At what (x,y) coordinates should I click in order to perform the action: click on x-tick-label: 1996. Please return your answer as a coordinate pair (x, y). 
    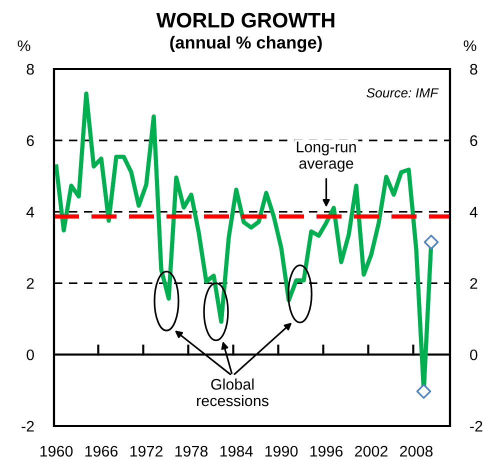
    Looking at the image, I should click on (326, 451).